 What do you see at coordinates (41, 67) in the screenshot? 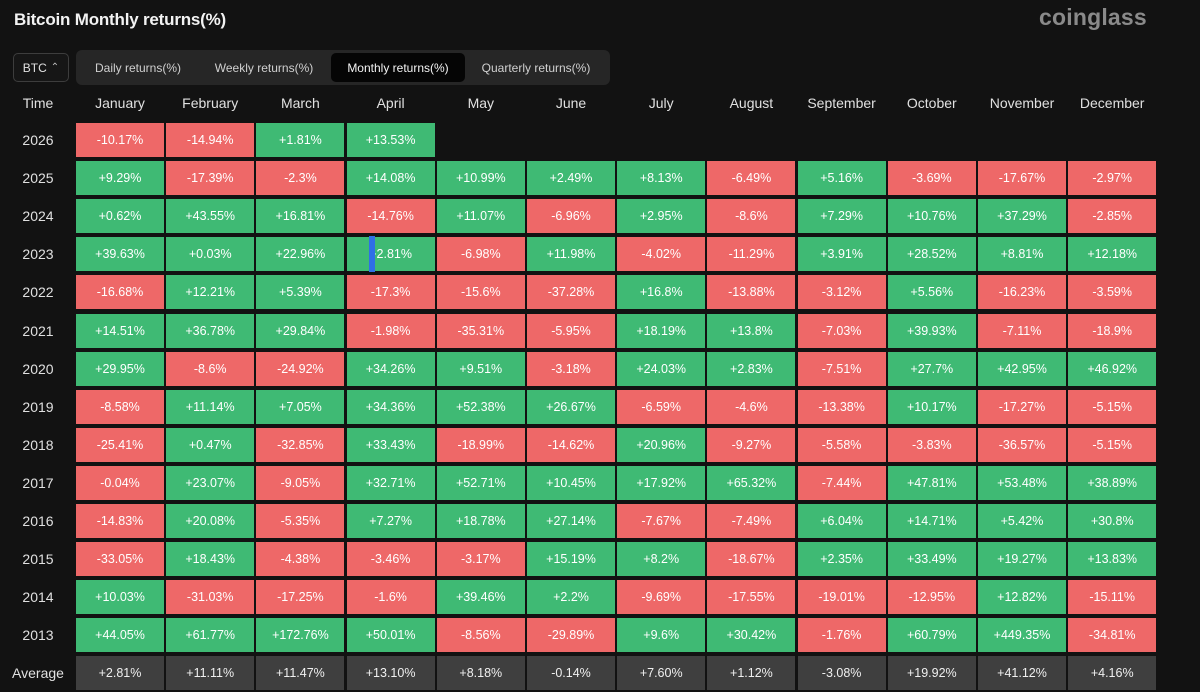
I see `coin-select: BTC ⌃` at bounding box center [41, 67].